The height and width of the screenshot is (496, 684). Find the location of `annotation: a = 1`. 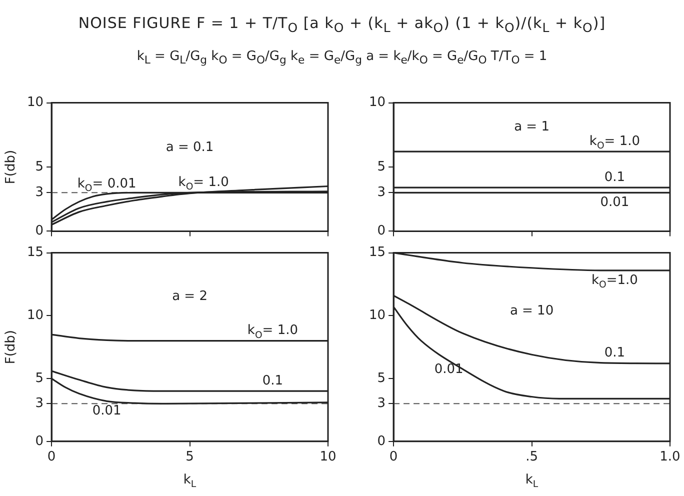

annotation: a = 1 is located at coordinates (532, 127).